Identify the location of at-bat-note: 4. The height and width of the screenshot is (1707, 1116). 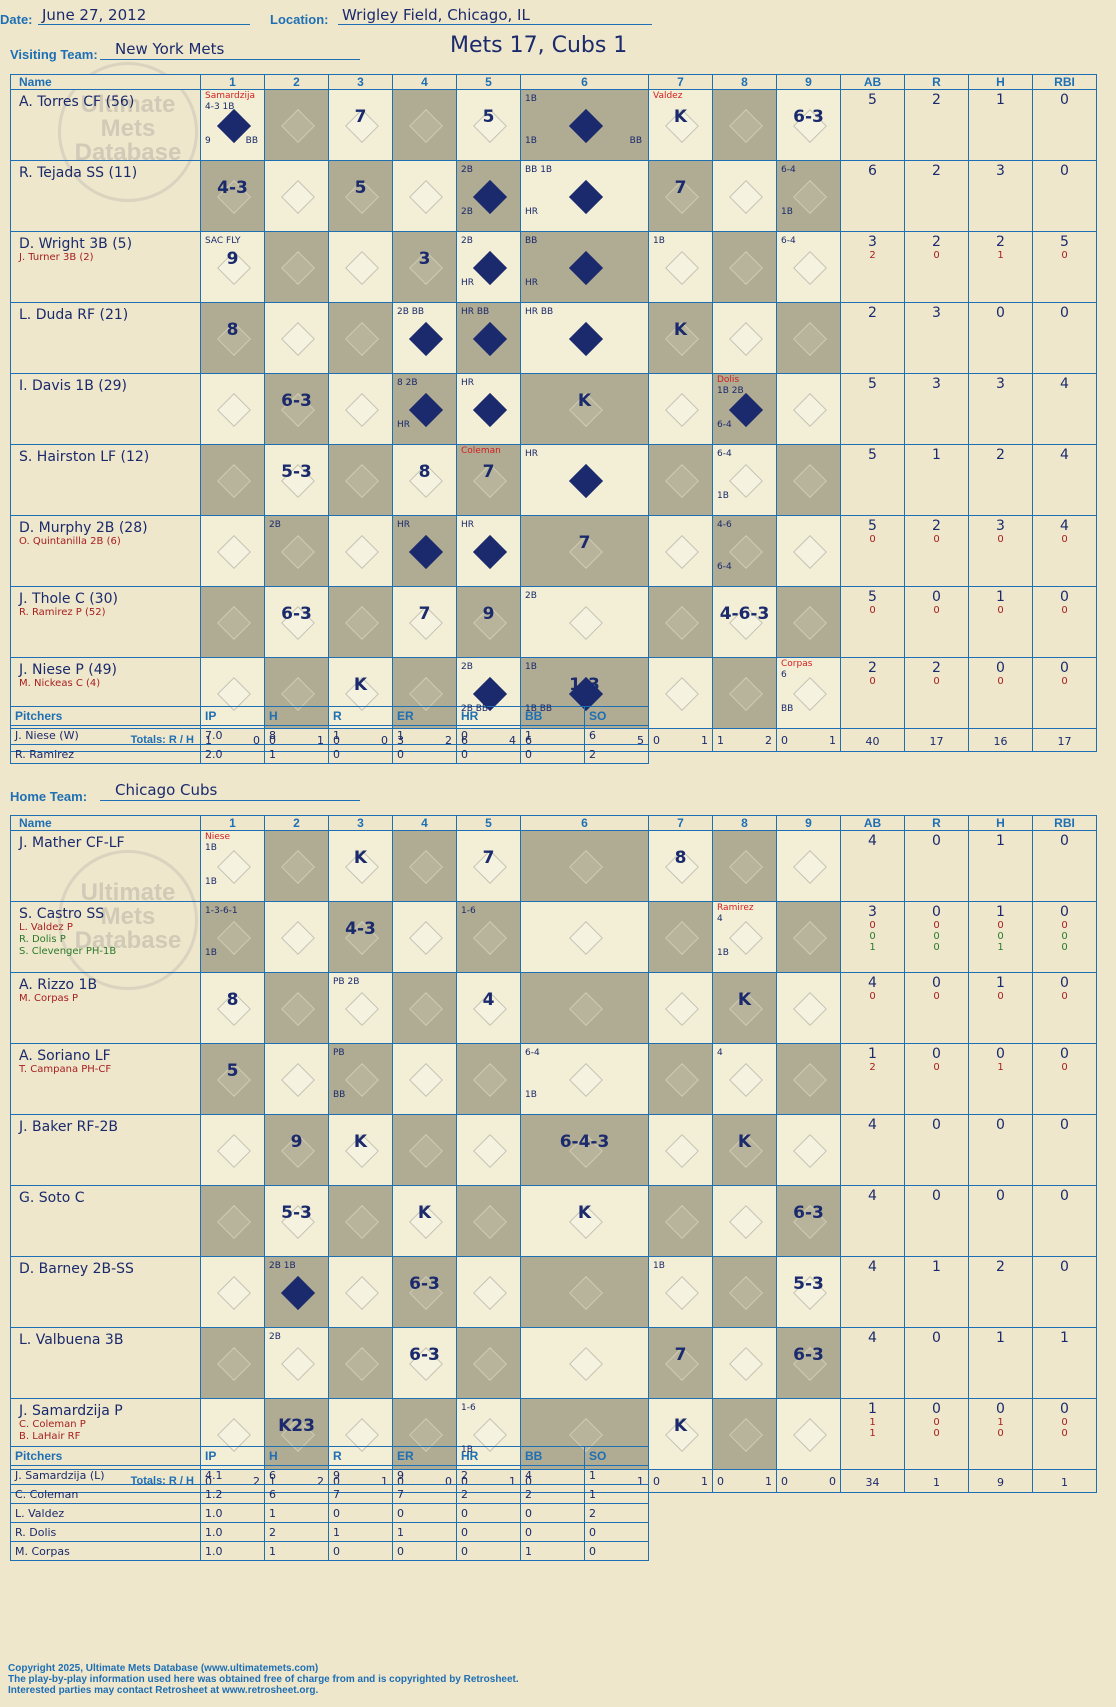
(720, 1053).